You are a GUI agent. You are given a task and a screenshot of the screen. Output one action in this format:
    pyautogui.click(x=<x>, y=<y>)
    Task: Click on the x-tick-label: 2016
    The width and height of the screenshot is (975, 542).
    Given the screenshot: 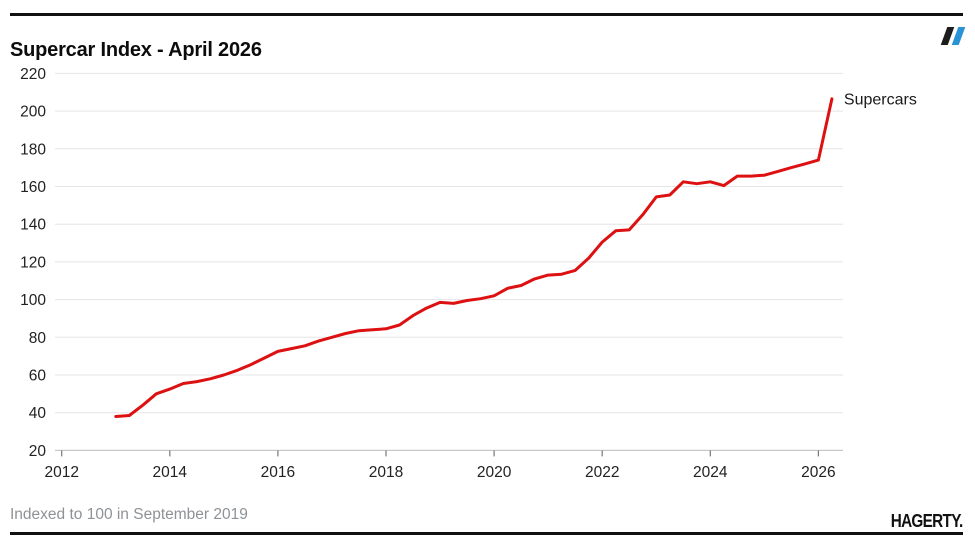 What is the action you would take?
    pyautogui.click(x=278, y=472)
    